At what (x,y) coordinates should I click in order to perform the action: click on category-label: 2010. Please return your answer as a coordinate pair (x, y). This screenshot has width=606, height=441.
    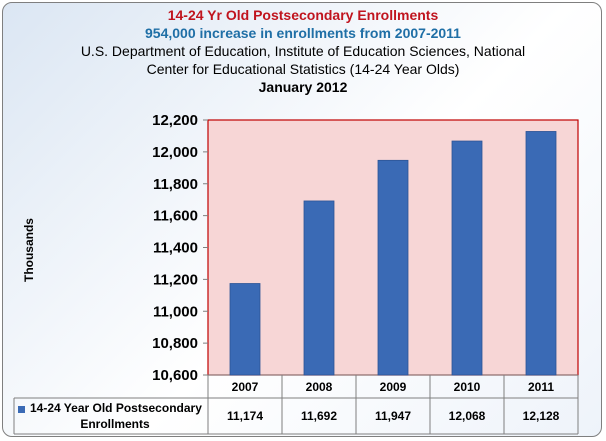
    Looking at the image, I should click on (467, 387).